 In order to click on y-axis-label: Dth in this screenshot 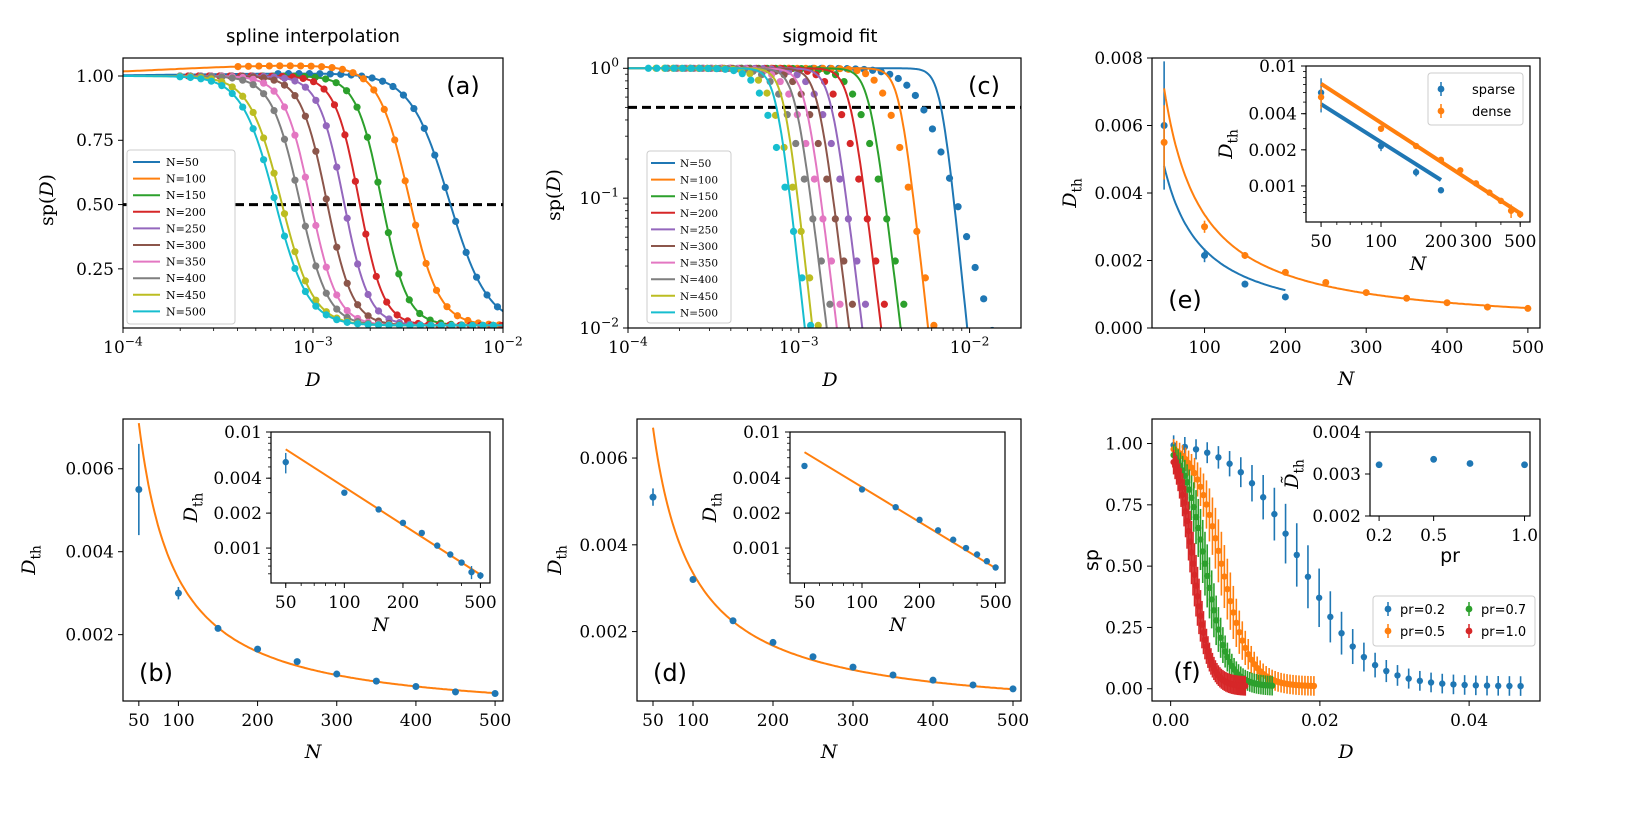, I will do `click(1072, 193)`.